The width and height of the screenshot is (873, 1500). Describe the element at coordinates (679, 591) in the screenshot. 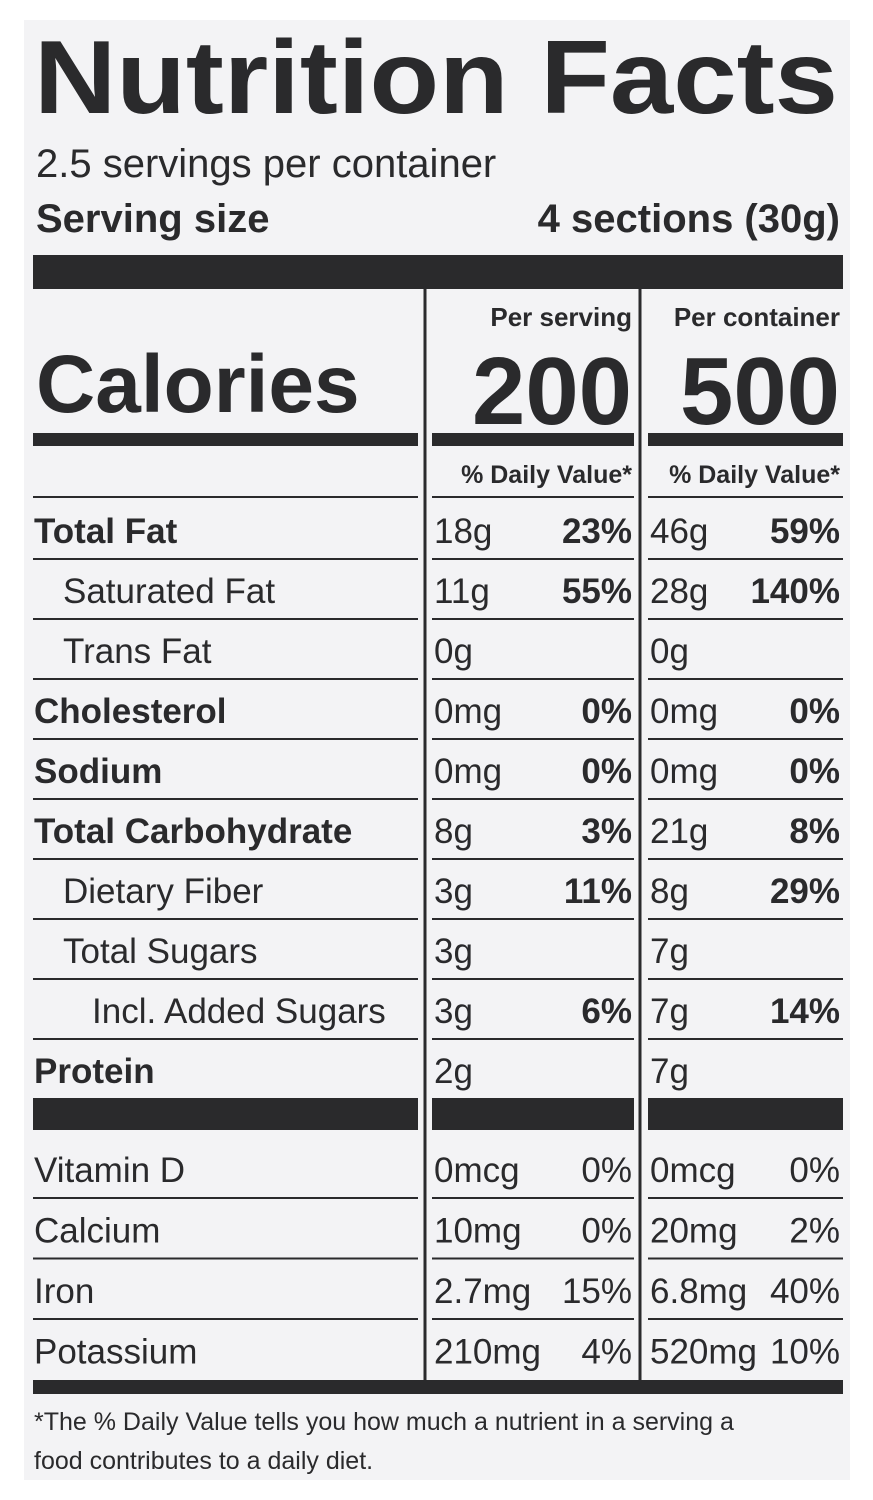

I see `amount: 28g` at that location.